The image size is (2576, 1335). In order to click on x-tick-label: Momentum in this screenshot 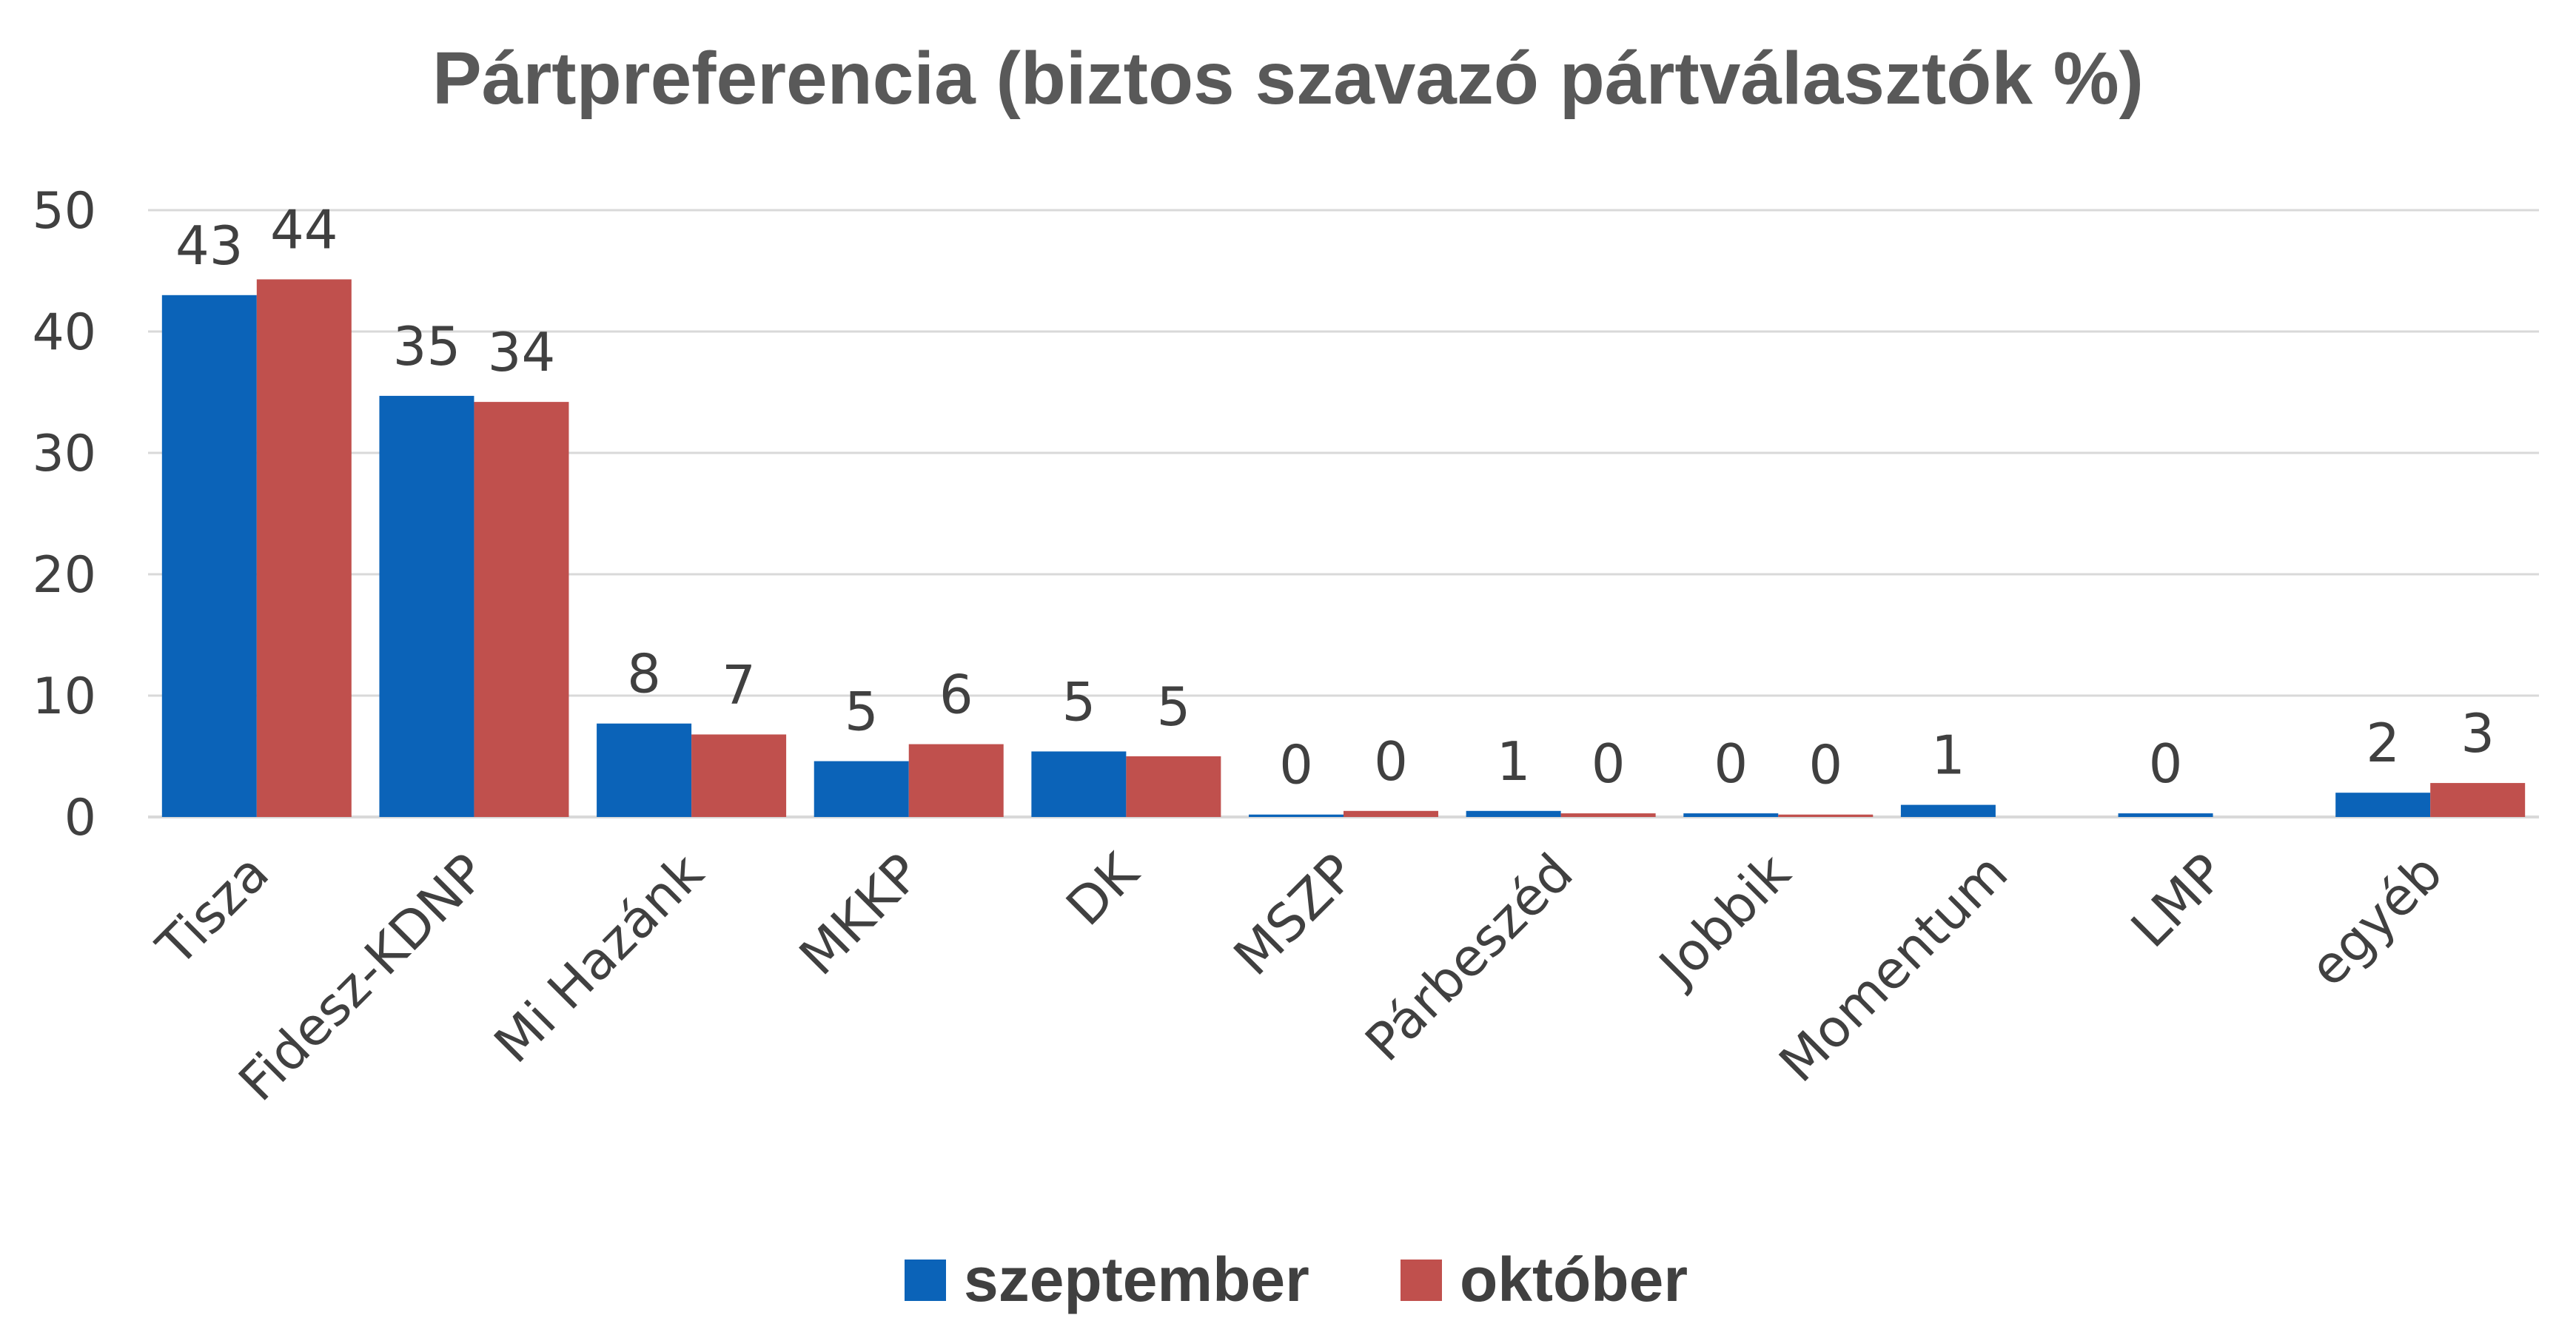, I will do `click(1893, 968)`.